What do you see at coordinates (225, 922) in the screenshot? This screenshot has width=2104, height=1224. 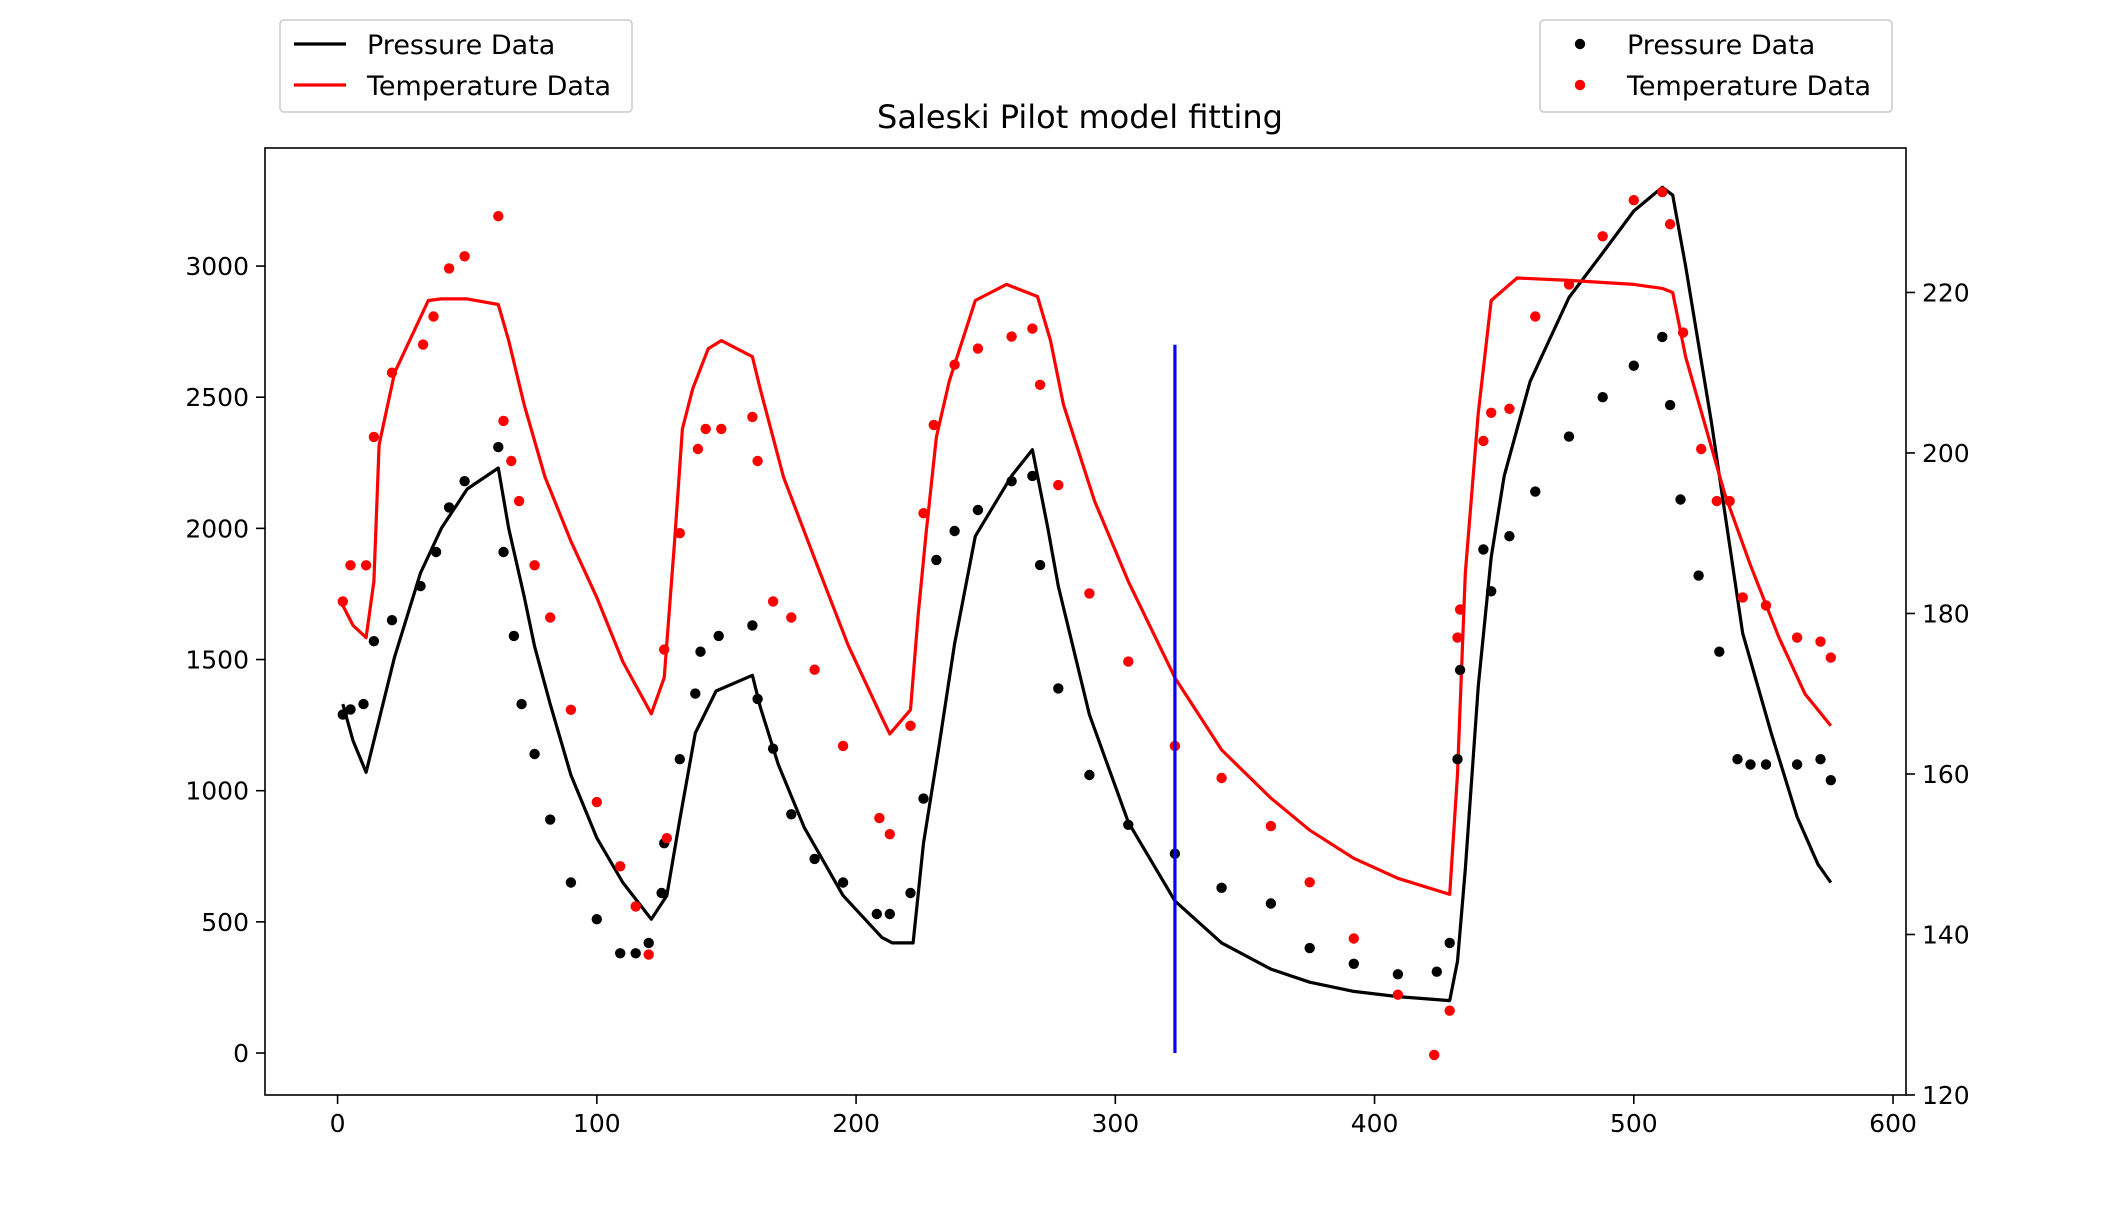 I see `y-tick-label-1: 500` at bounding box center [225, 922].